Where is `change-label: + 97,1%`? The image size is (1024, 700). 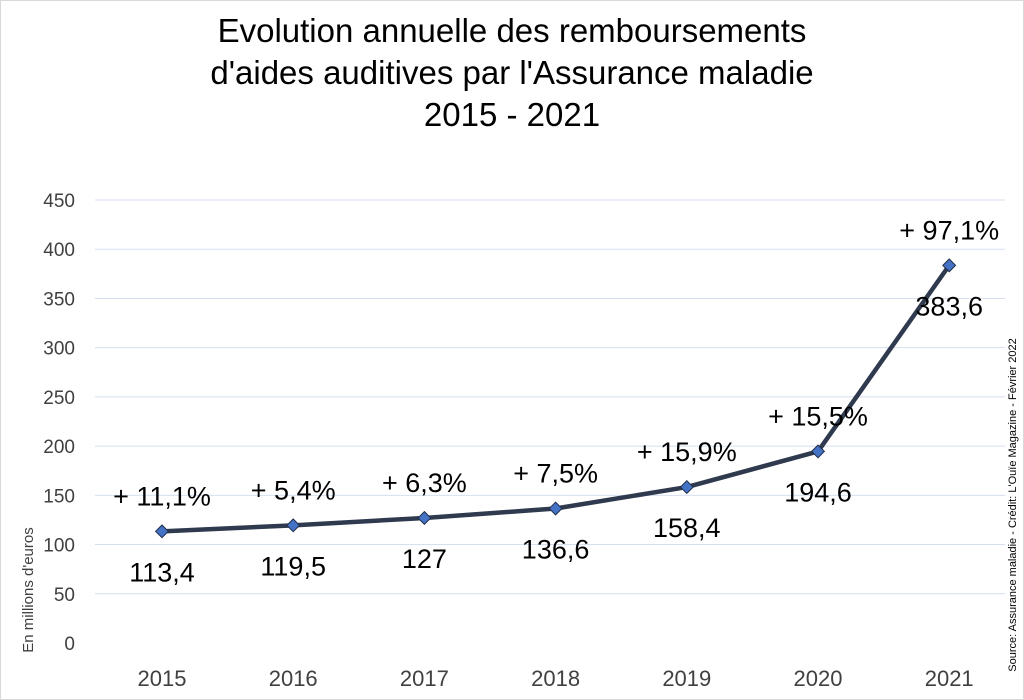 change-label: + 97,1% is located at coordinates (949, 230).